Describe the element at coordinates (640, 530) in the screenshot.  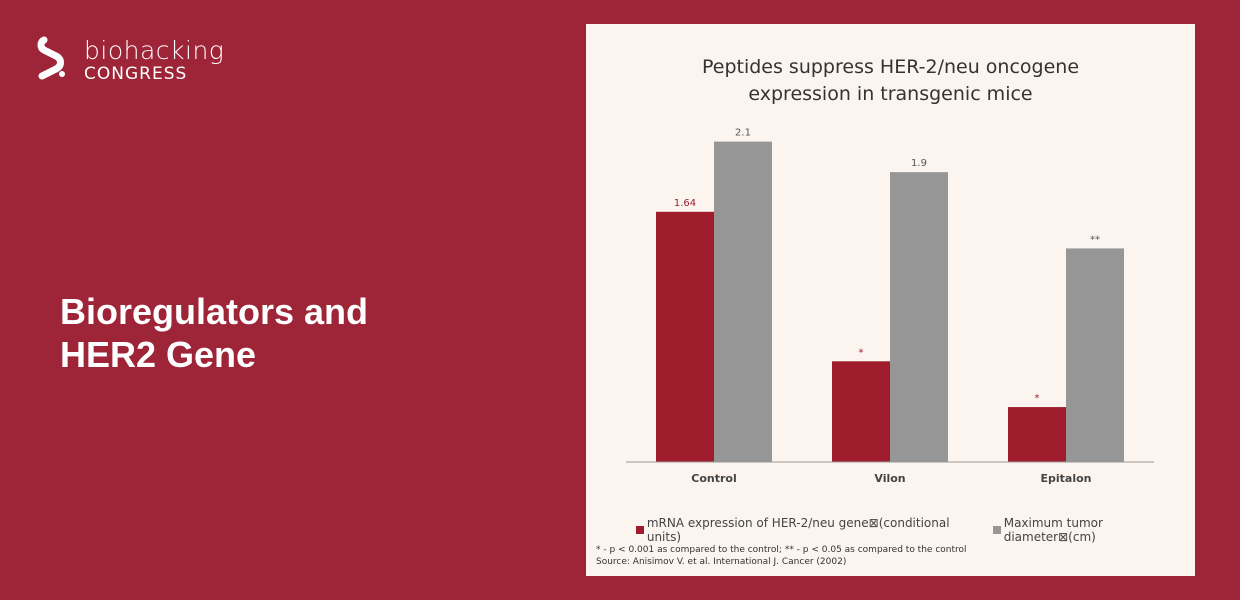
I see `legend-swatch-mrna` at that location.